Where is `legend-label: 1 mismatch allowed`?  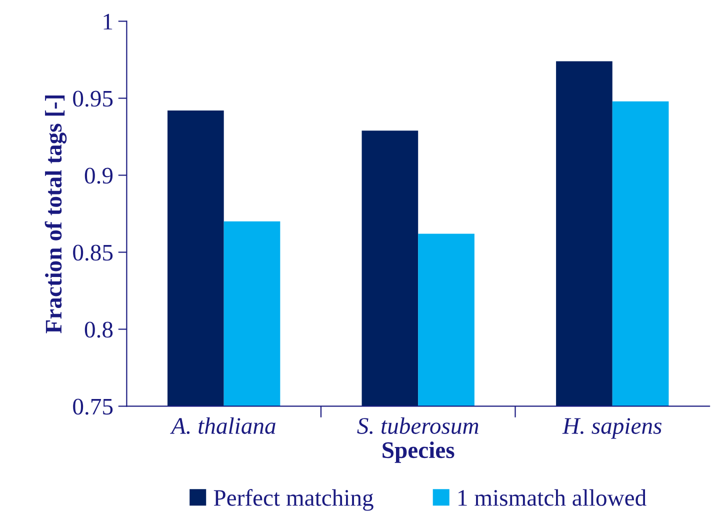 legend-label: 1 mismatch allowed is located at coordinates (552, 497).